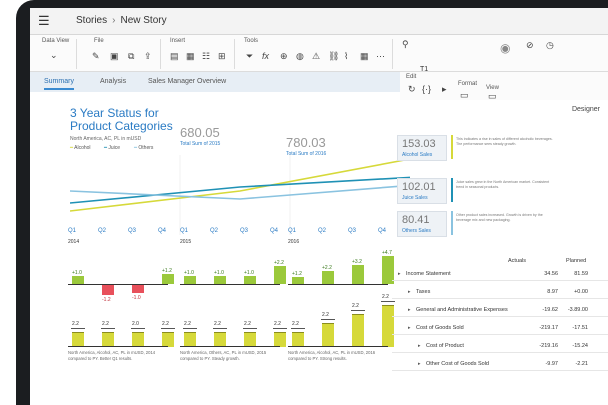 Image resolution: width=608 pixels, height=405 pixels. What do you see at coordinates (424, 69) in the screenshot?
I see `search-value: T1` at bounding box center [424, 69].